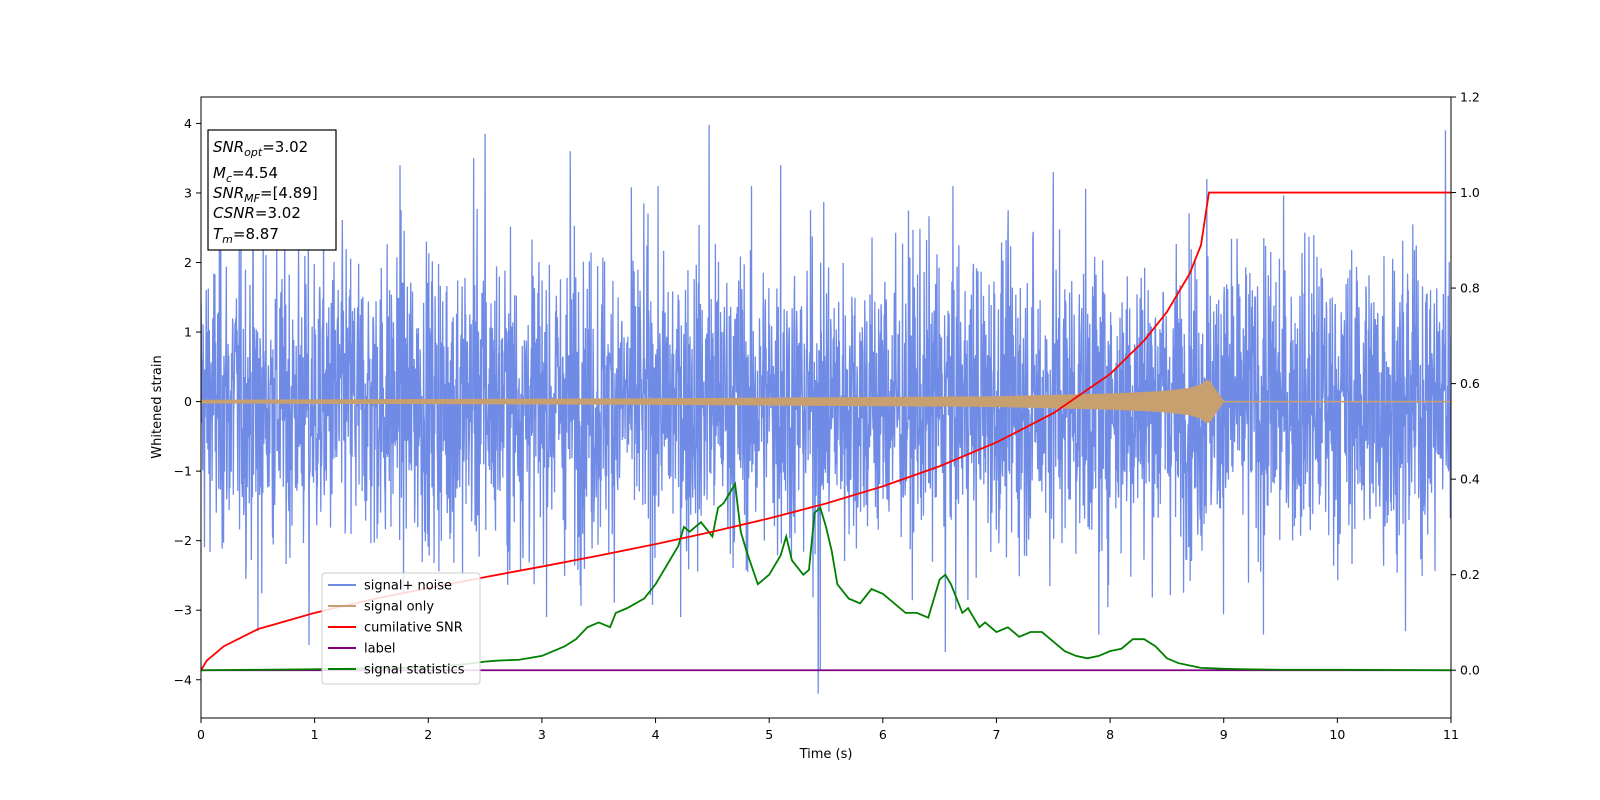  What do you see at coordinates (826, 754) in the screenshot?
I see `x-axis-label: Time (s)` at bounding box center [826, 754].